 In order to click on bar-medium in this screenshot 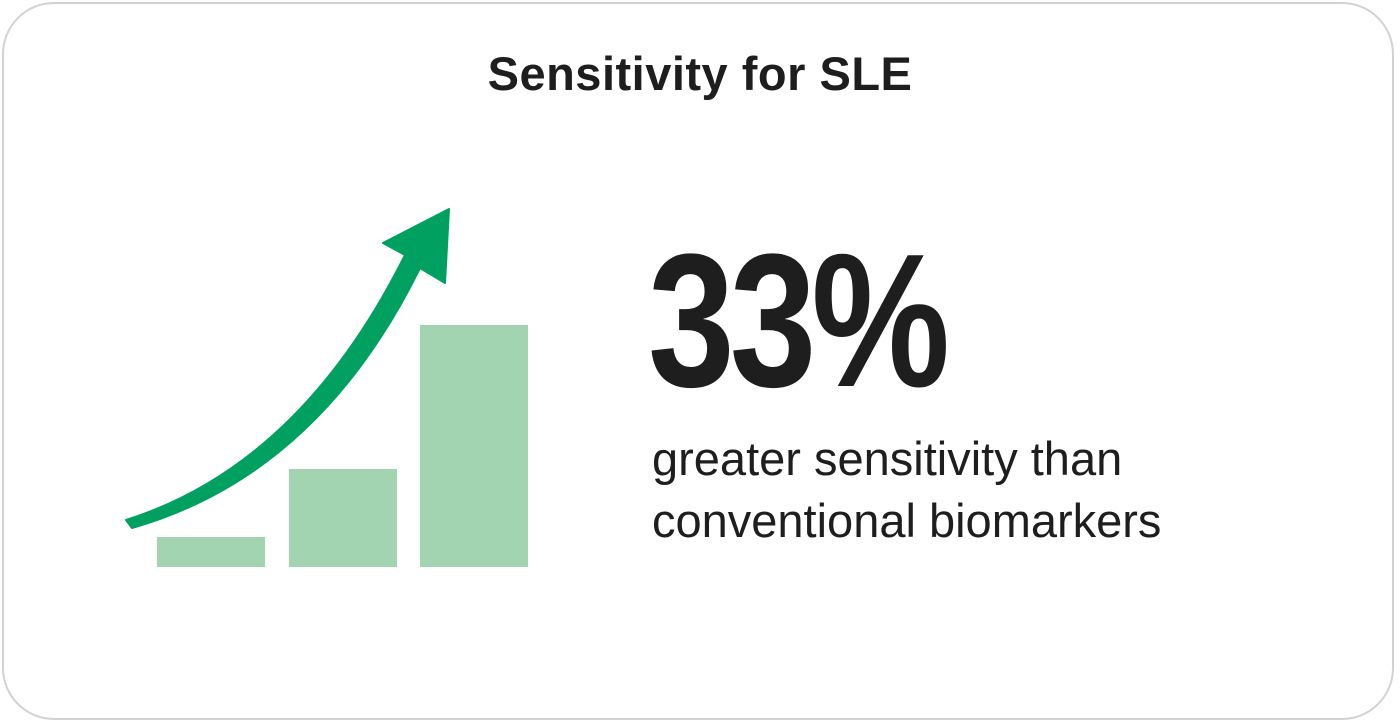, I will do `click(343, 518)`.